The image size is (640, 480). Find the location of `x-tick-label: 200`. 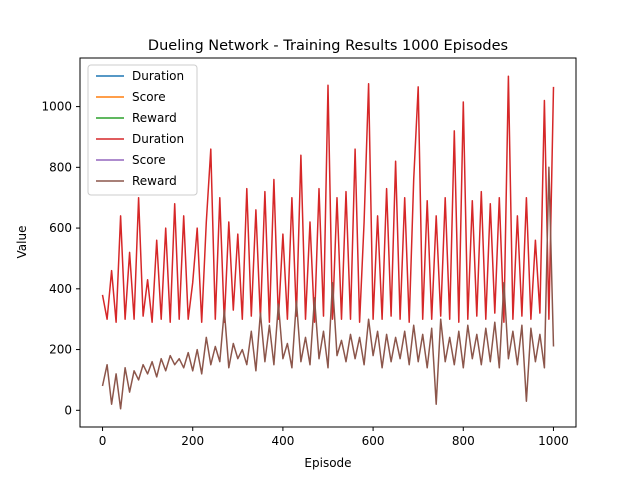

x-tick-label: 200 is located at coordinates (192, 441).